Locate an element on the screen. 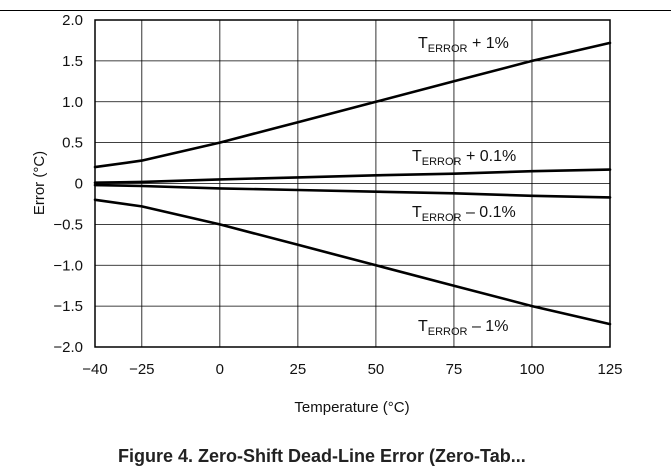 This screenshot has width=671, height=470. y-axis-title: Error (°C) is located at coordinates (39, 183).